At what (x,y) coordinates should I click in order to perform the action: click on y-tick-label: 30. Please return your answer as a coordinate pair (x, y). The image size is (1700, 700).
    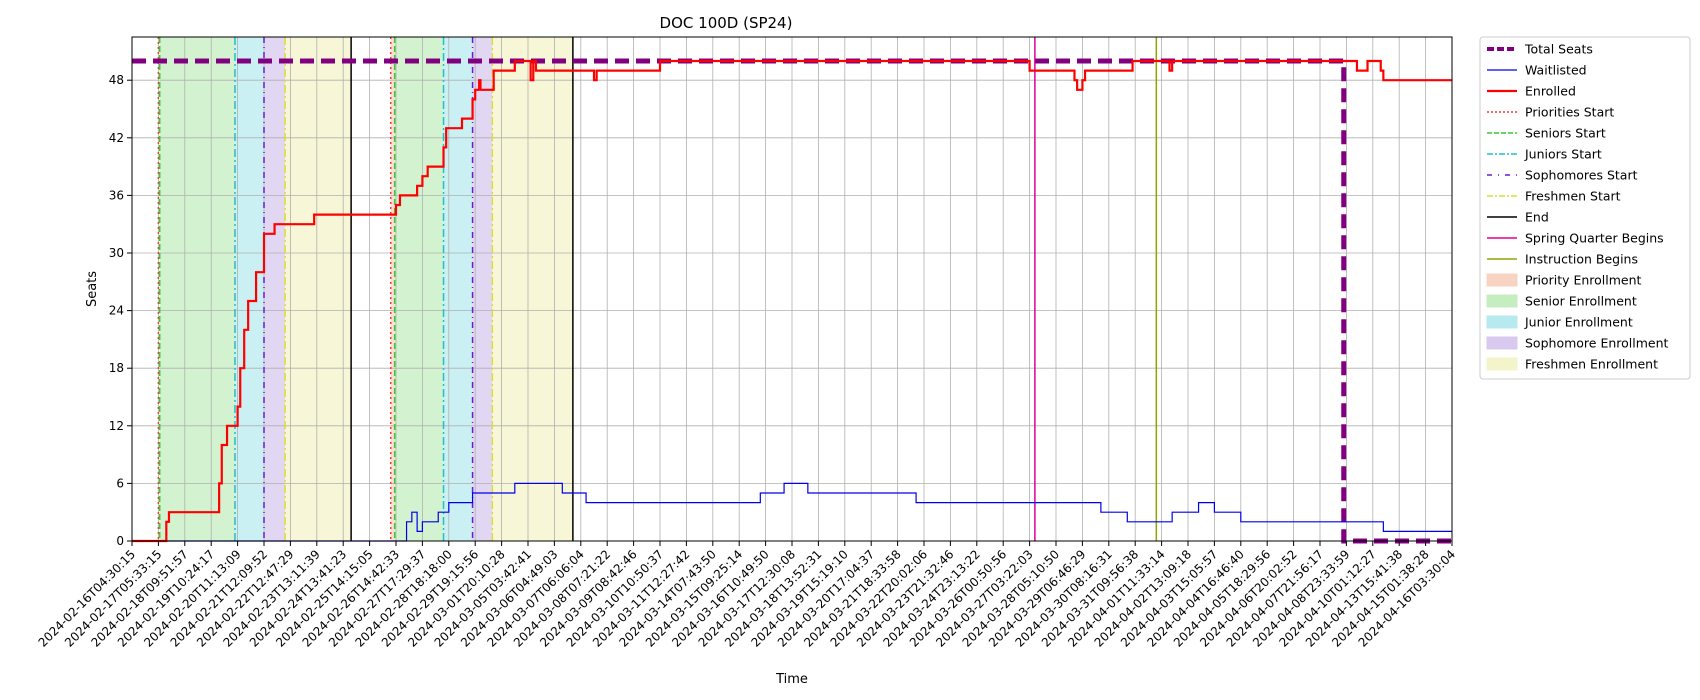
    Looking at the image, I should click on (116, 253).